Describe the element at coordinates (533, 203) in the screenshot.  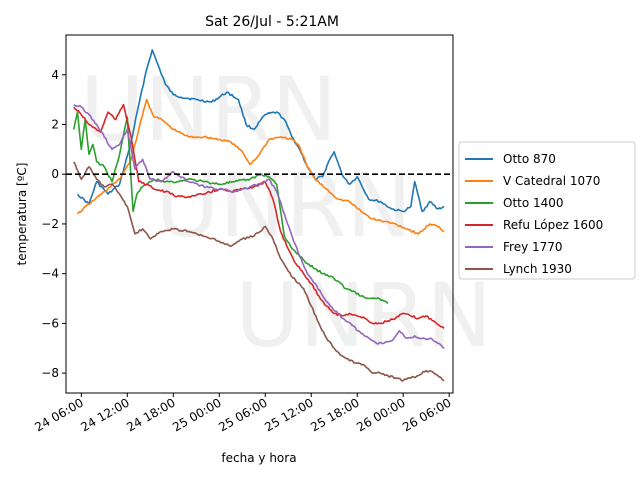
I see `legend-label: Otto 1400` at that location.